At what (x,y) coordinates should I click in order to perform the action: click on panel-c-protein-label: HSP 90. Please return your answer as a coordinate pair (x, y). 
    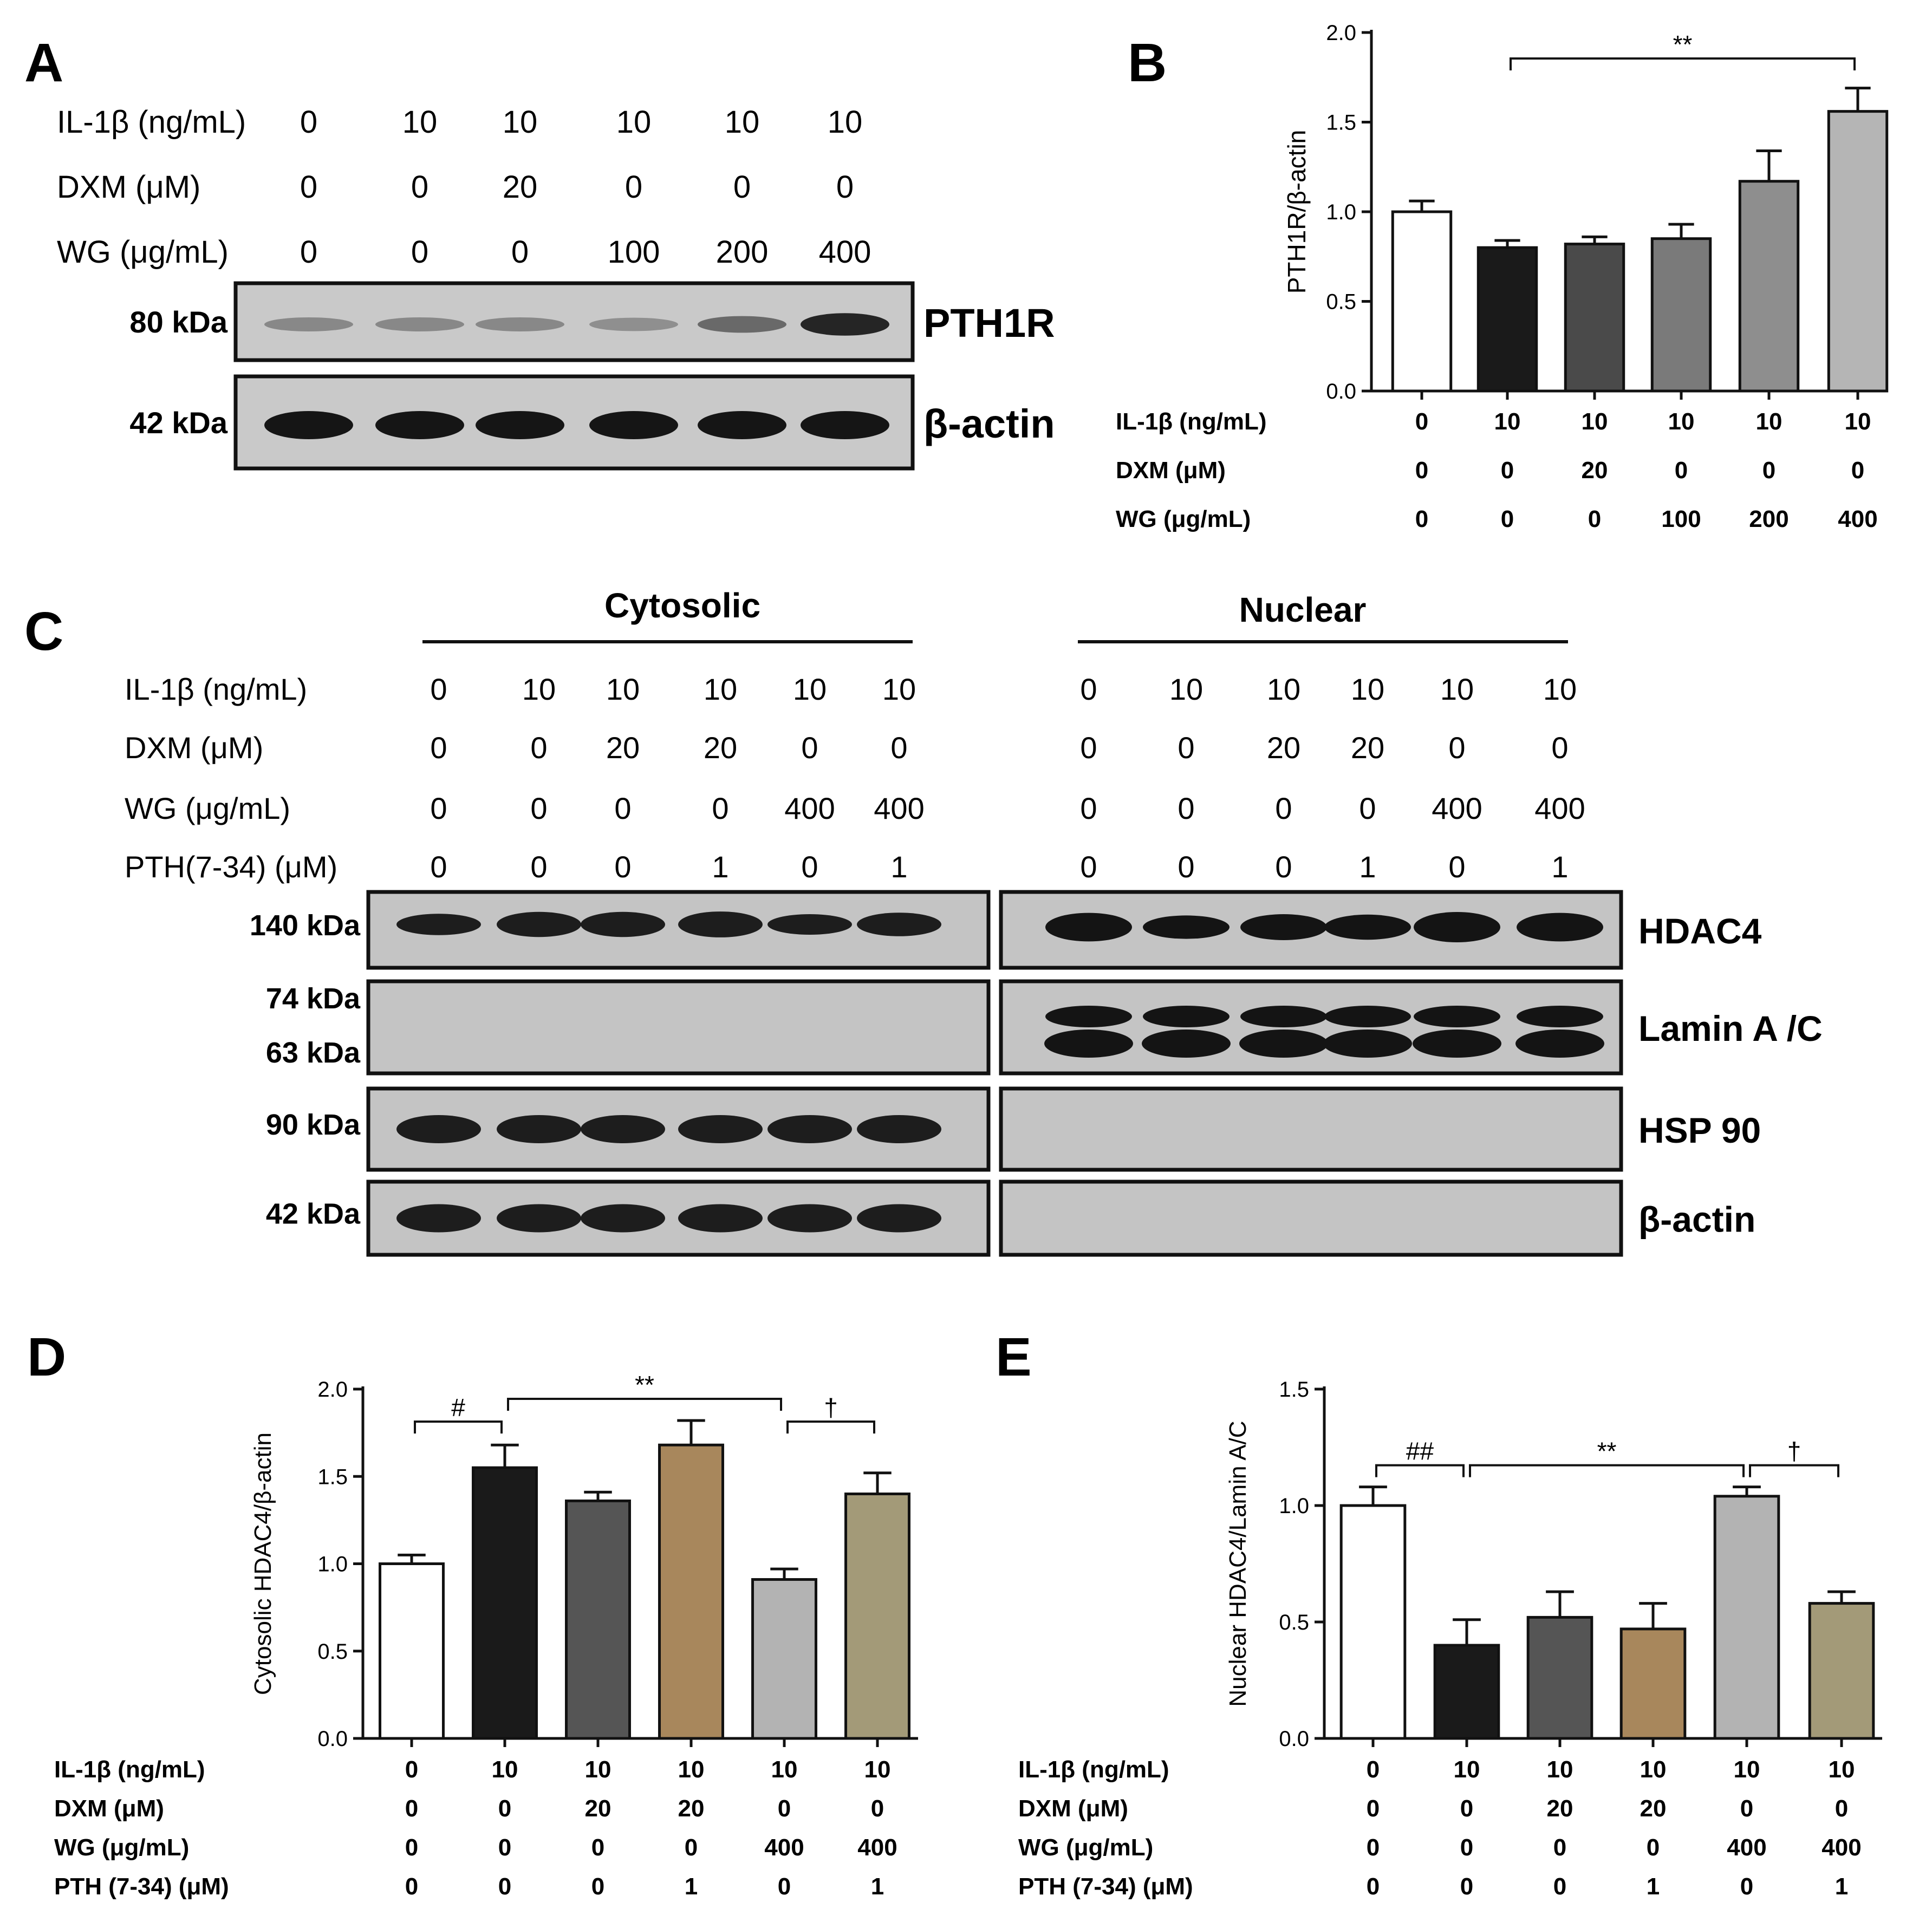
    Looking at the image, I should click on (1699, 1130).